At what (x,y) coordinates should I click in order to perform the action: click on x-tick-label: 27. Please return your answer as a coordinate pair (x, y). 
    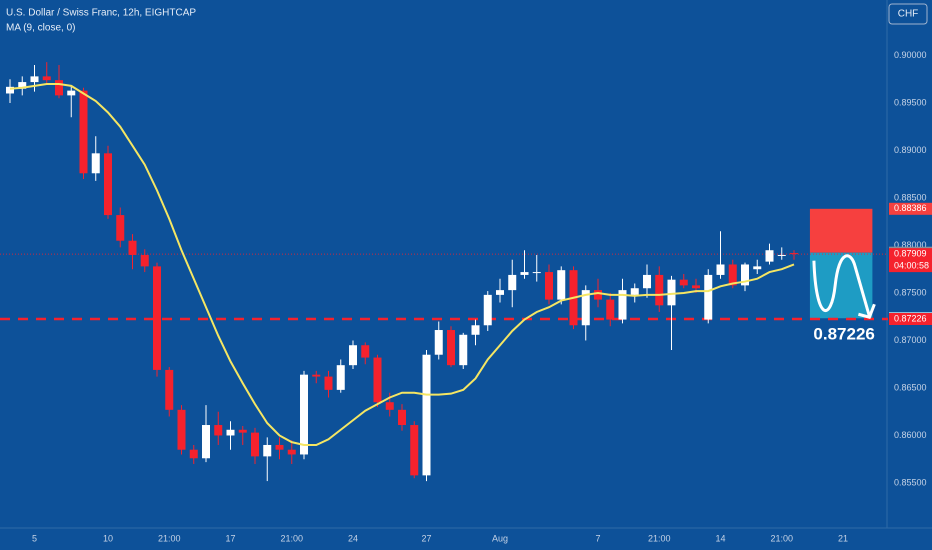
    Looking at the image, I should click on (426, 538).